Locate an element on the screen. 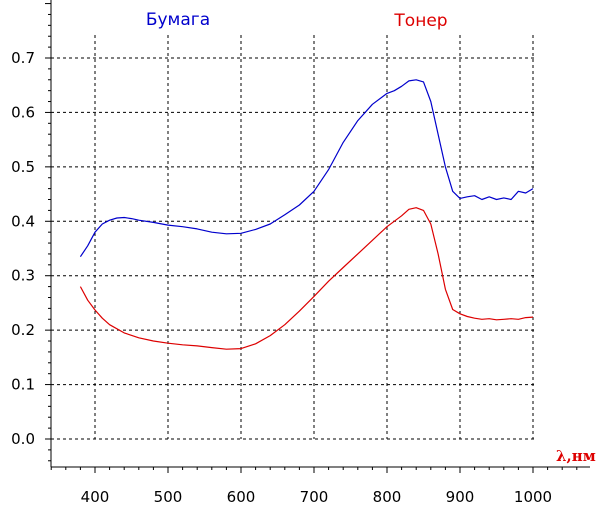  x-tick-label: 600 is located at coordinates (241, 497).